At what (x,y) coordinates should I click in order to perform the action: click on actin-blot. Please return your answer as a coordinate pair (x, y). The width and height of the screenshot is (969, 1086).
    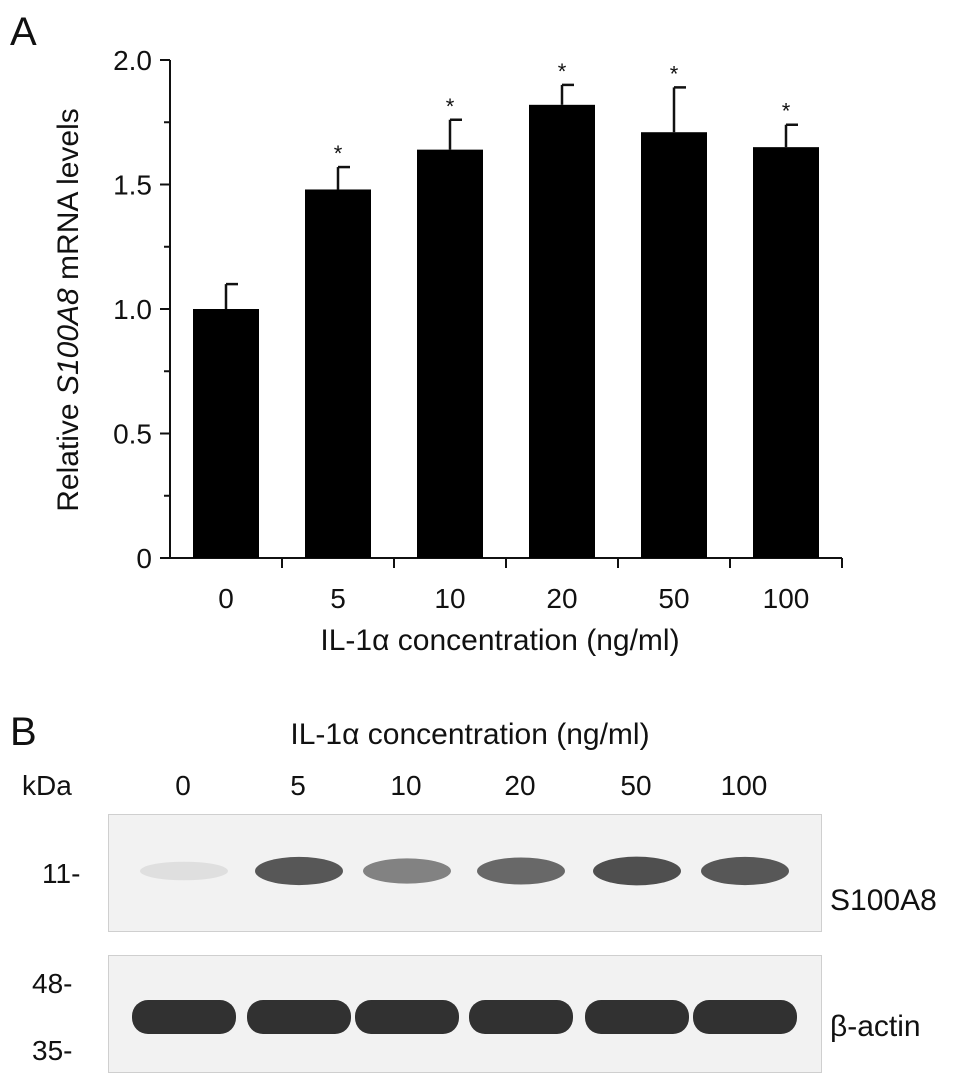
    Looking at the image, I should click on (465, 1014).